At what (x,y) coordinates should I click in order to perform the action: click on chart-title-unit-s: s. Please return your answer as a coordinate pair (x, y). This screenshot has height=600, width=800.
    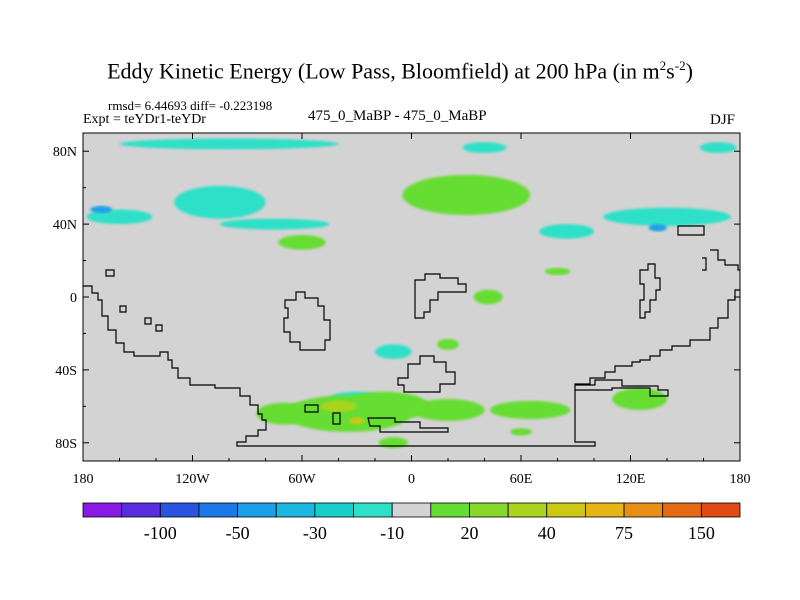
    Looking at the image, I should click on (670, 71).